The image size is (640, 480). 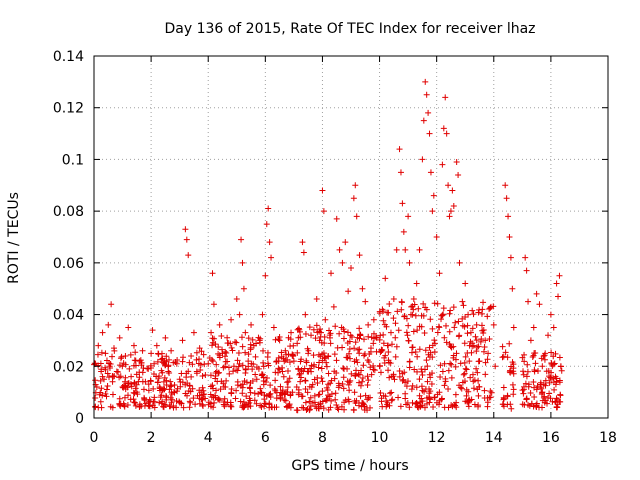 What do you see at coordinates (349, 466) in the screenshot?
I see `x-axis-label: GPS time / hours` at bounding box center [349, 466].